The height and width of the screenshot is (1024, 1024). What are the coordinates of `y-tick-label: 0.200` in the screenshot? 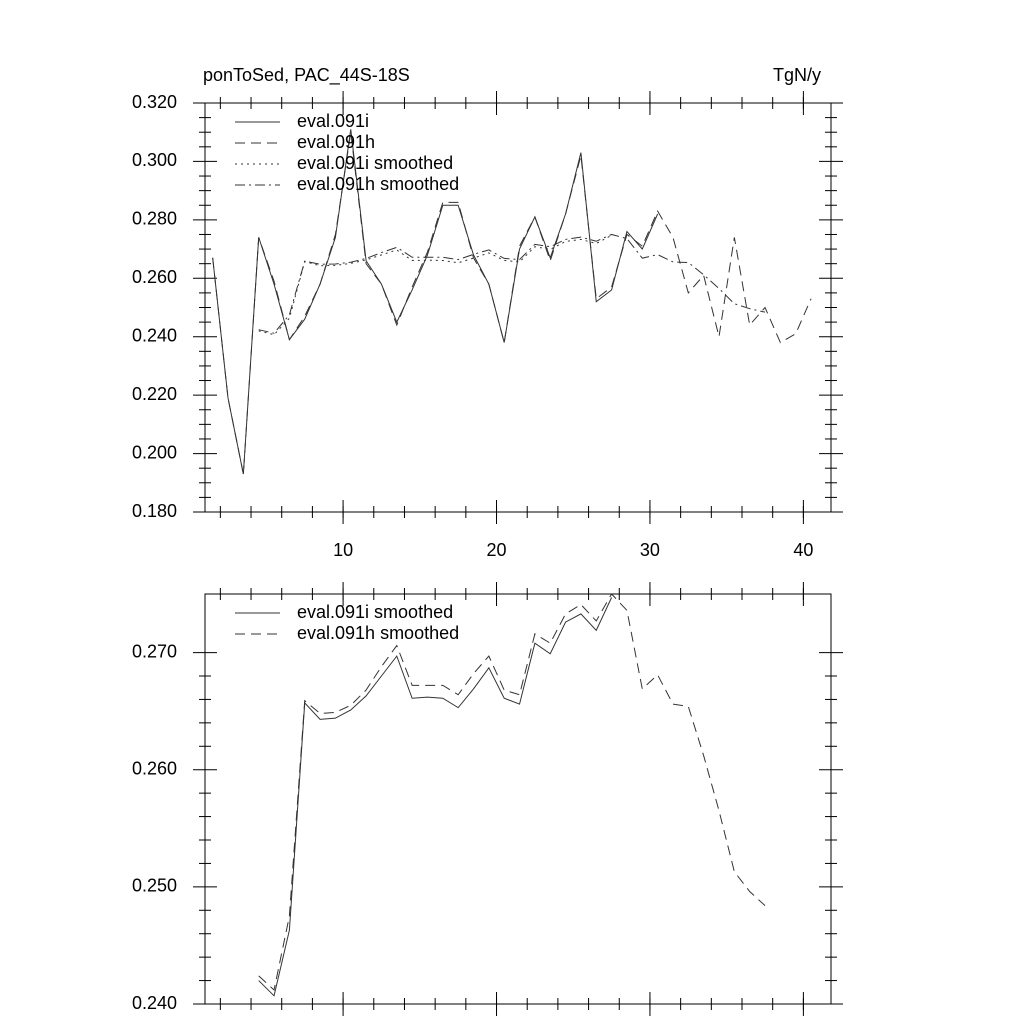 It's located at (154, 452).